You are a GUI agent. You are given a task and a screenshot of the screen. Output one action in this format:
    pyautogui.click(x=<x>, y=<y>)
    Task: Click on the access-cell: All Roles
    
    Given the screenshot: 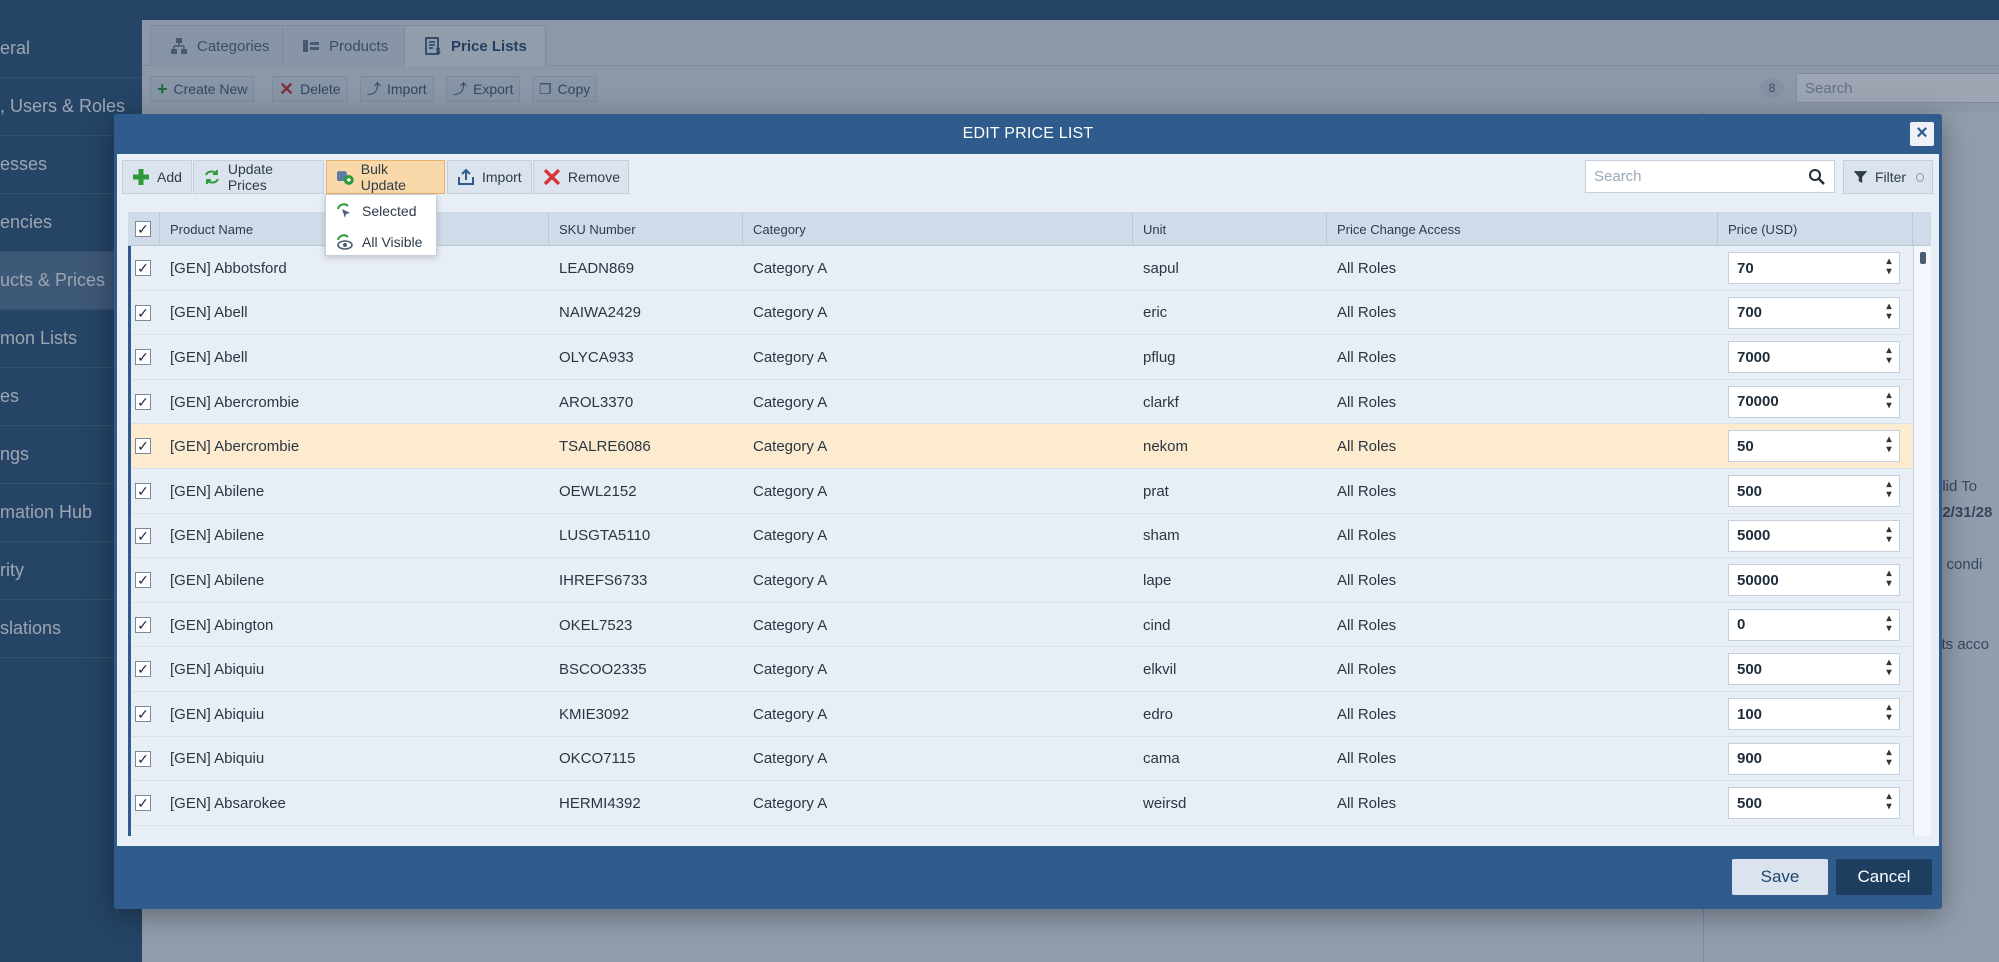 What is the action you would take?
    pyautogui.click(x=1367, y=491)
    